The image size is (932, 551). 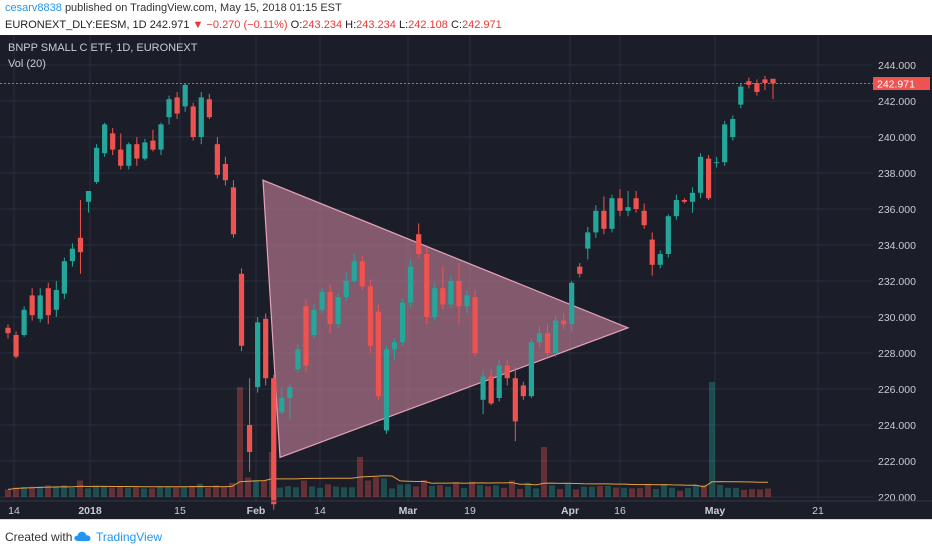 What do you see at coordinates (902, 268) in the screenshot?
I see `price-axis` at bounding box center [902, 268].